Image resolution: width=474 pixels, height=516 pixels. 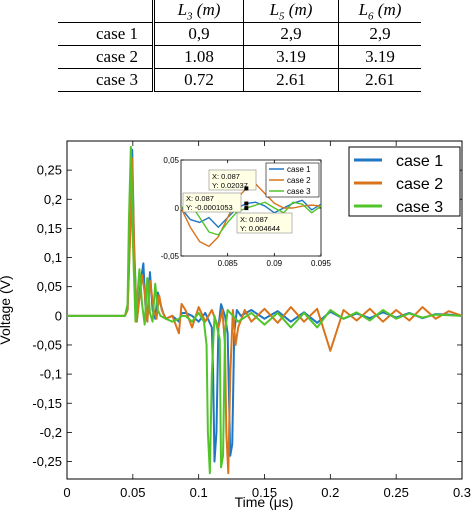 I want to click on inset-legend-label-case-2: case 2, so click(x=299, y=180).